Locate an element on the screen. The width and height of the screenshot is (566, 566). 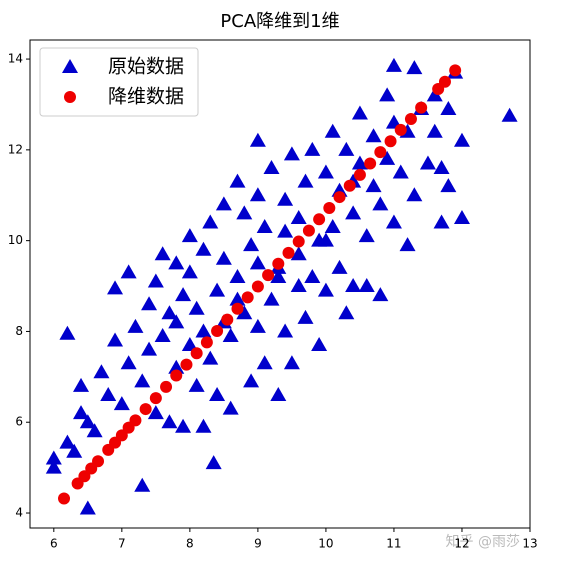
x-tick-label: 11 is located at coordinates (393, 544).